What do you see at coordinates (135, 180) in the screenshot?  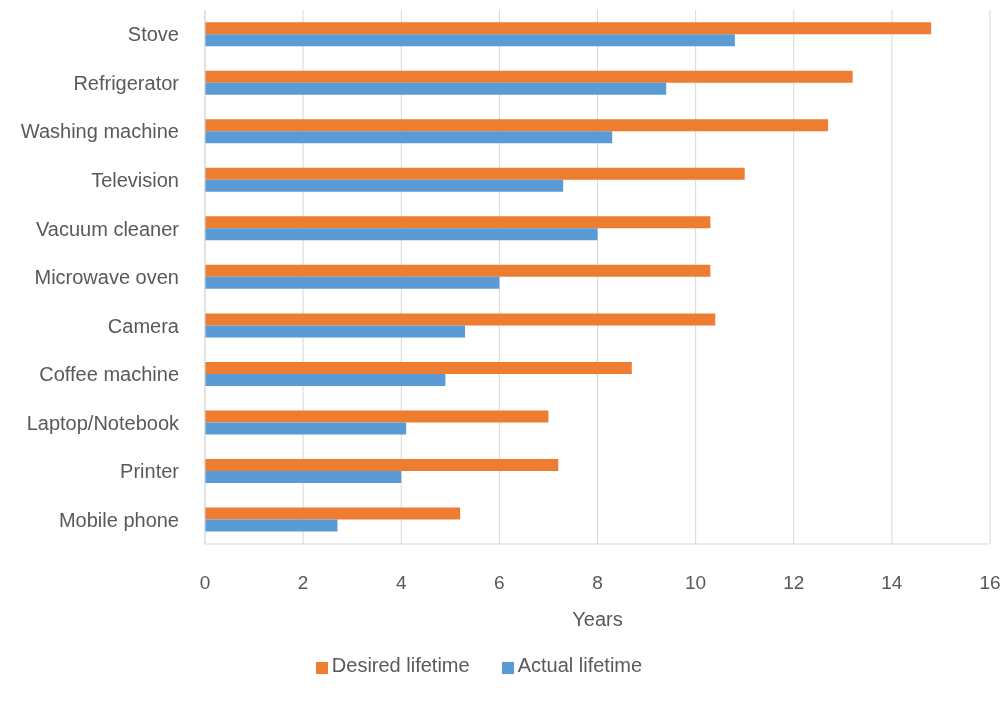 I see `y-tick-label: Television` at bounding box center [135, 180].